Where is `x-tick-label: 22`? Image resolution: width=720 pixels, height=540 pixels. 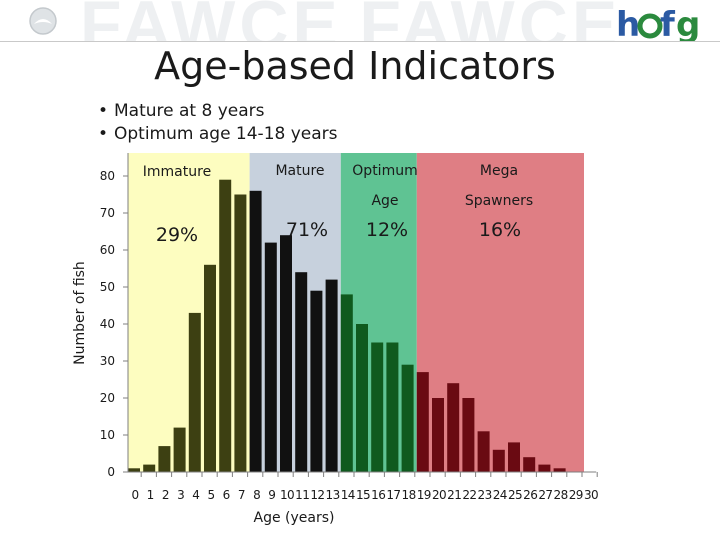
x-tick-label: 22 is located at coordinates (469, 495).